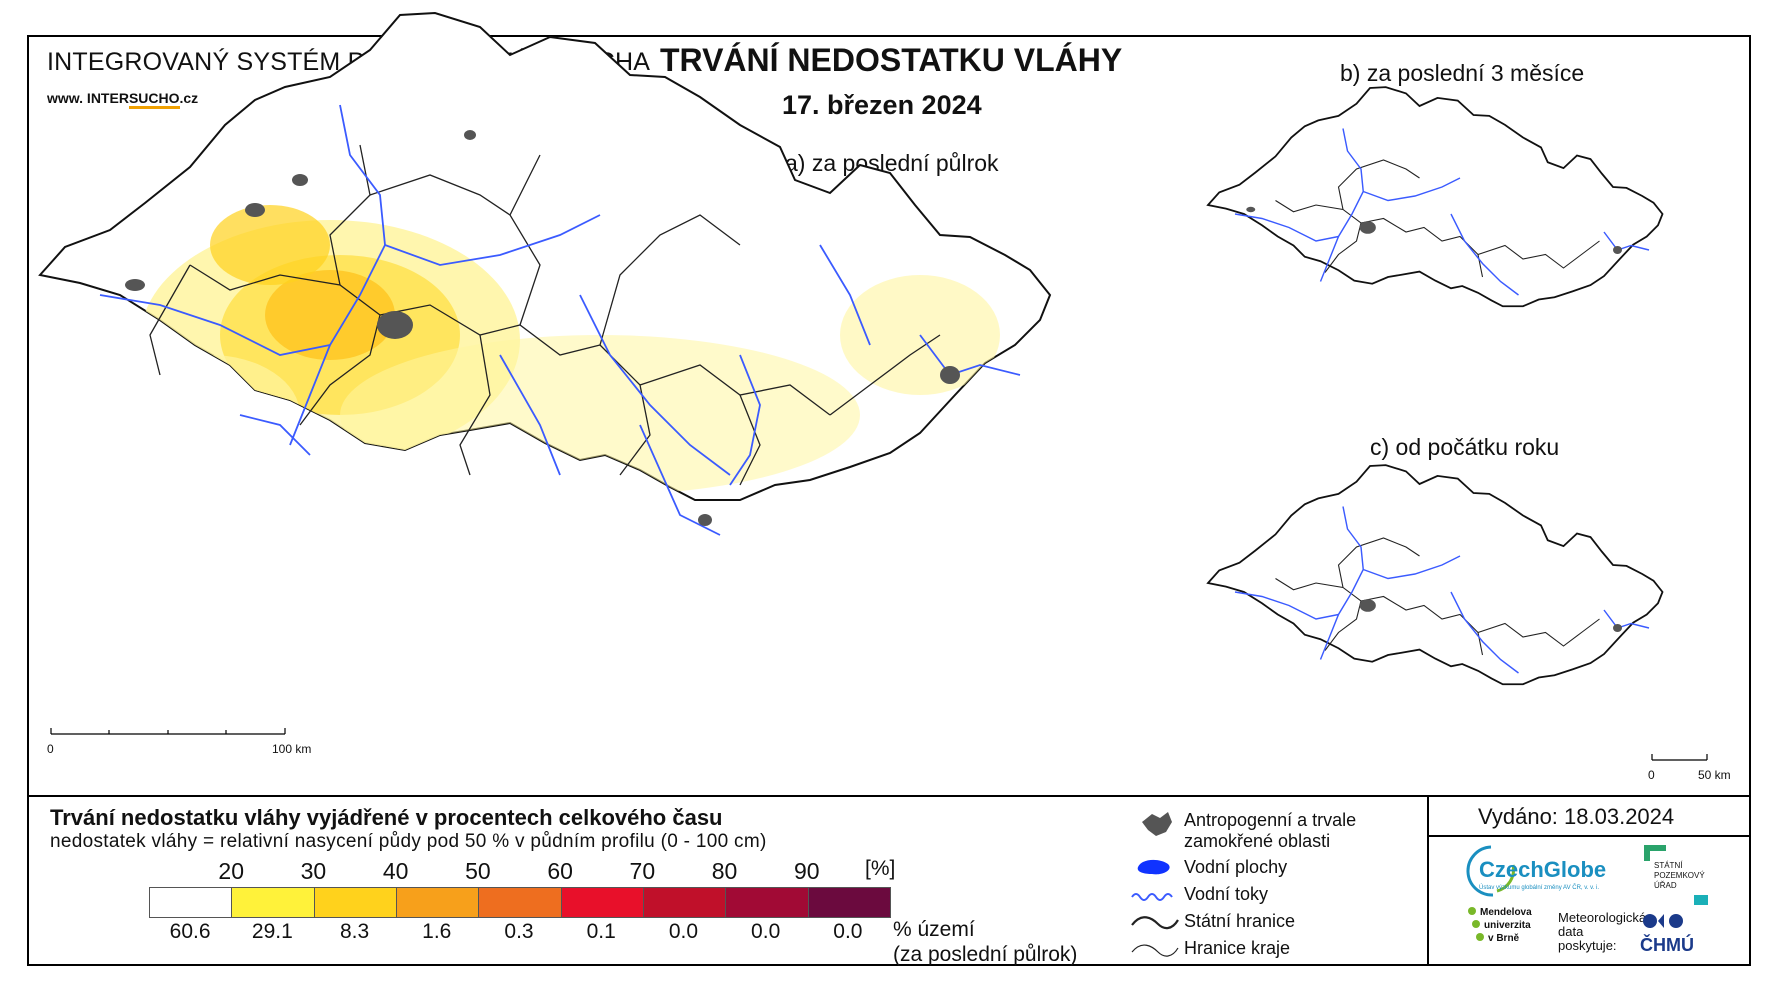  I want to click on legend-territory-pct: 0.1, so click(601, 931).